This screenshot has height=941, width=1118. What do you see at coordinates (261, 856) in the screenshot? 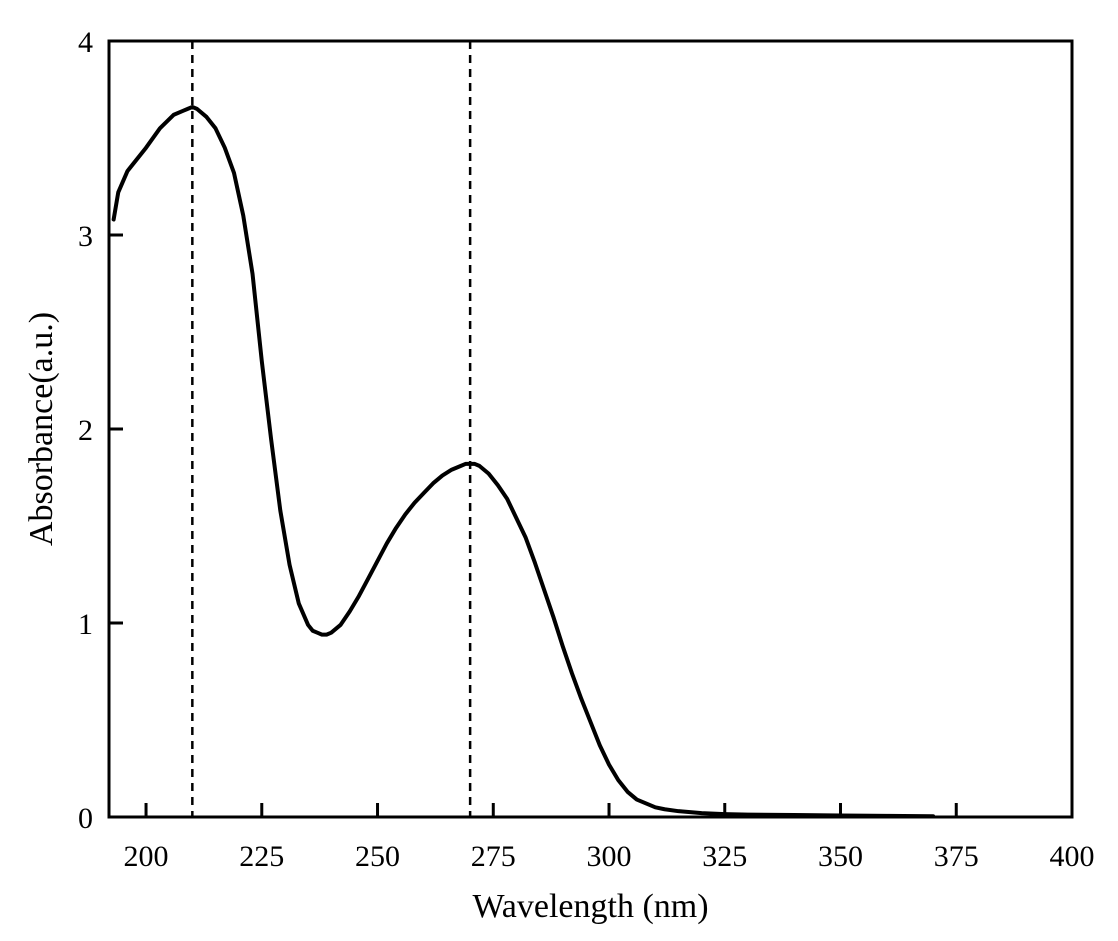
I see `x-tick-label: 225` at bounding box center [261, 856].